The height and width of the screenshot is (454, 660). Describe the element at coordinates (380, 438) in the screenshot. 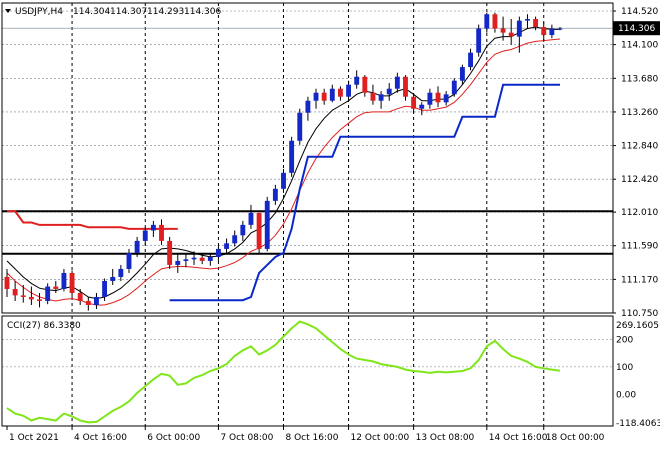

I see `time-tick-label: 12 Oct 00:00` at that location.